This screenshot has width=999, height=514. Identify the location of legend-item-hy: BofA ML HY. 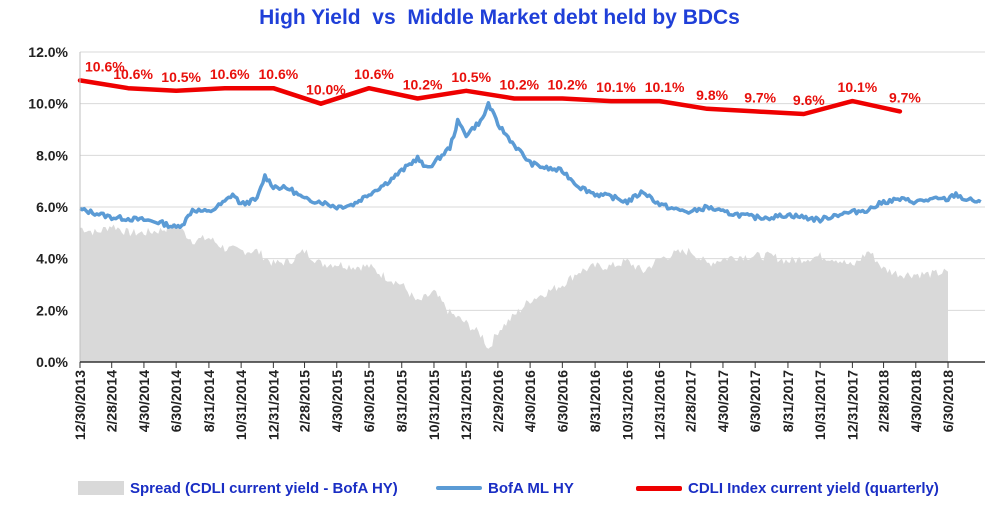
(505, 488).